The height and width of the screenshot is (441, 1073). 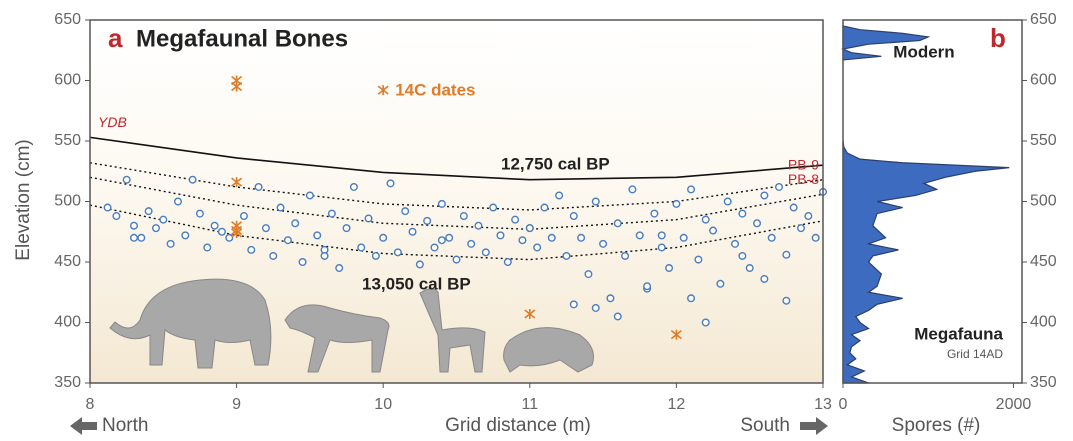 What do you see at coordinates (529, 404) in the screenshot?
I see `x-tick-label: 11` at bounding box center [529, 404].